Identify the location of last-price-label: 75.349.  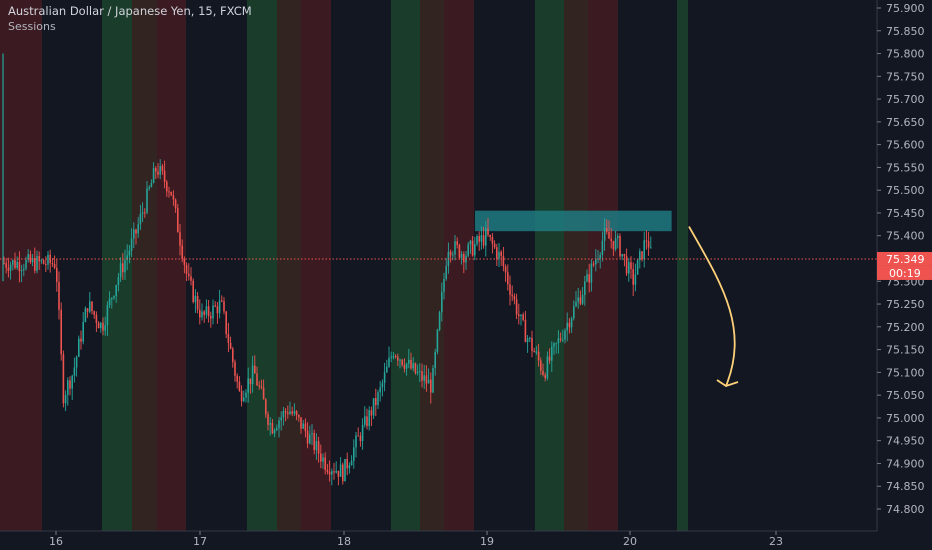
(905, 259).